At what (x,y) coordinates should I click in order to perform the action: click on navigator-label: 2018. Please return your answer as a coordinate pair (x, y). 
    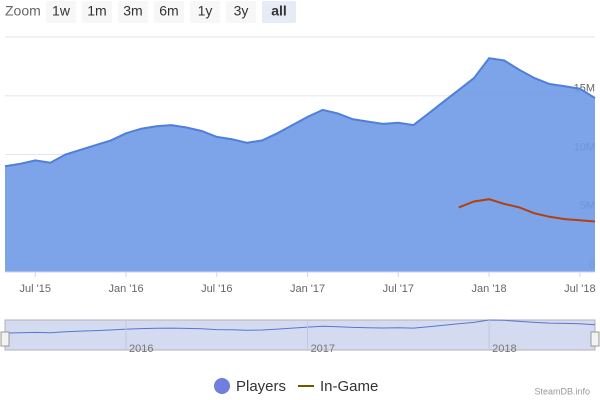
    Looking at the image, I should click on (504, 349).